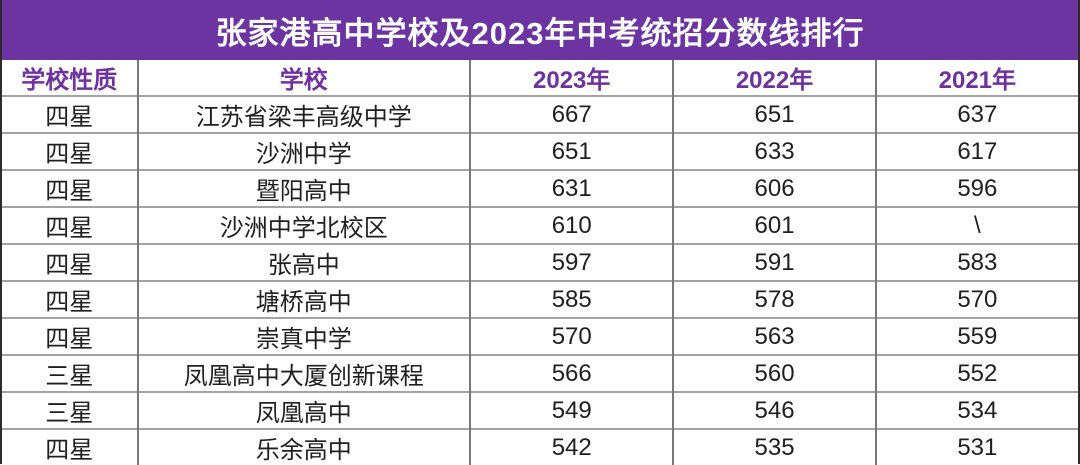 Image resolution: width=1080 pixels, height=465 pixels. Describe the element at coordinates (303, 78) in the screenshot. I see `column-header-school-name: 学校` at that location.